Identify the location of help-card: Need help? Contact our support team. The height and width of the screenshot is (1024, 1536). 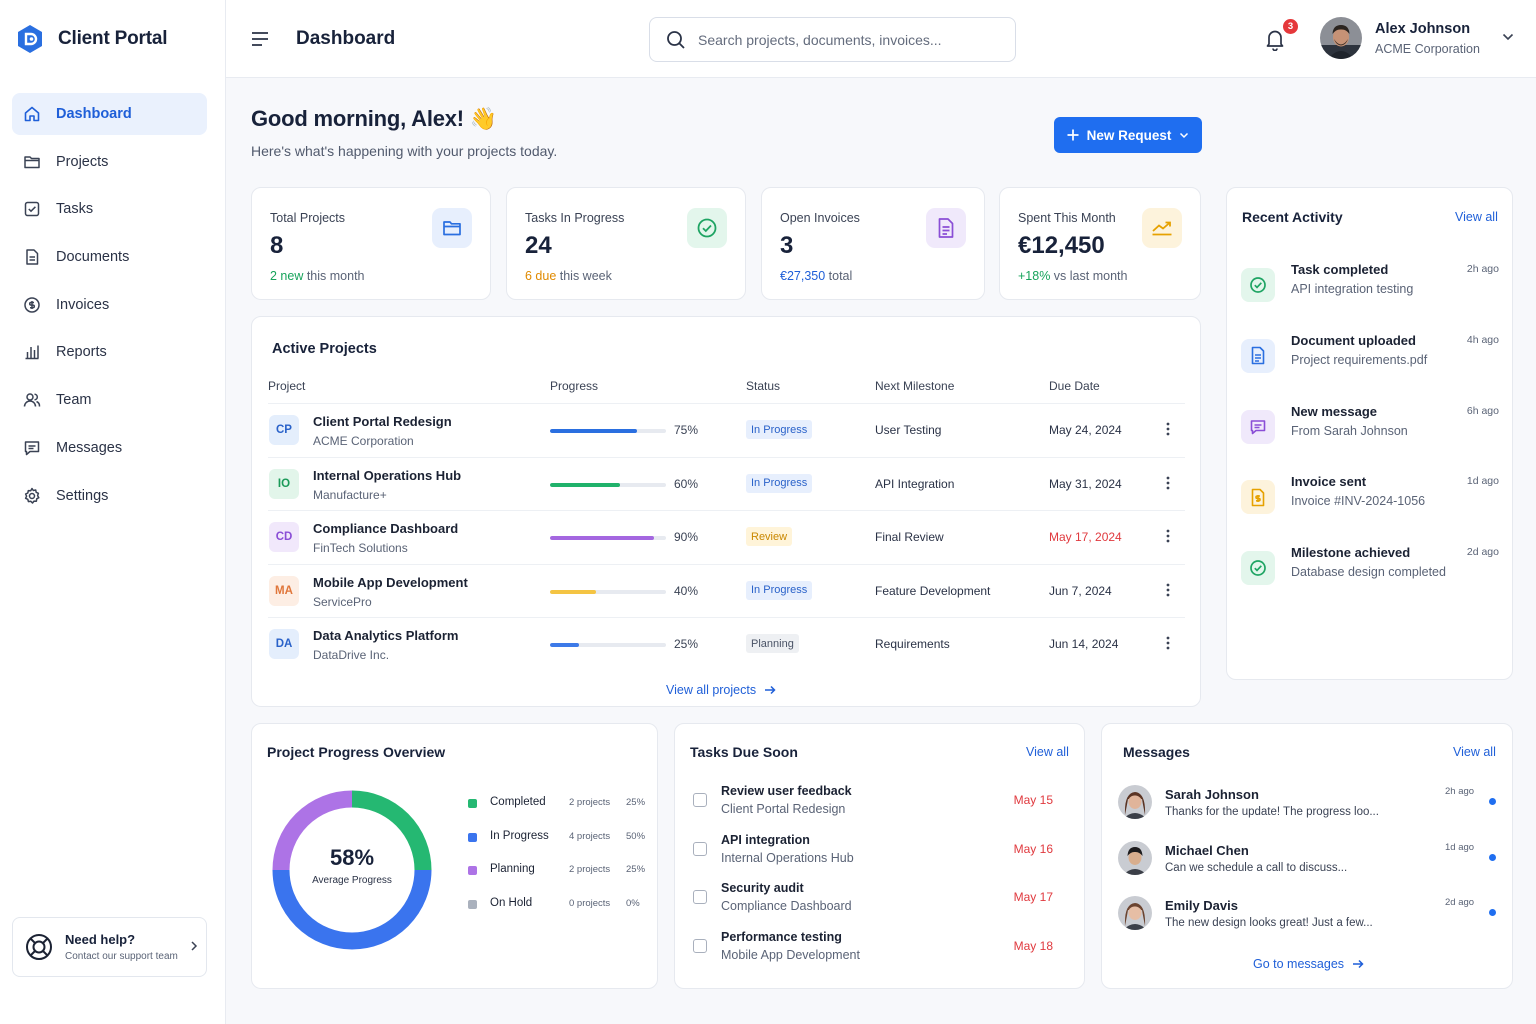
(109, 947).